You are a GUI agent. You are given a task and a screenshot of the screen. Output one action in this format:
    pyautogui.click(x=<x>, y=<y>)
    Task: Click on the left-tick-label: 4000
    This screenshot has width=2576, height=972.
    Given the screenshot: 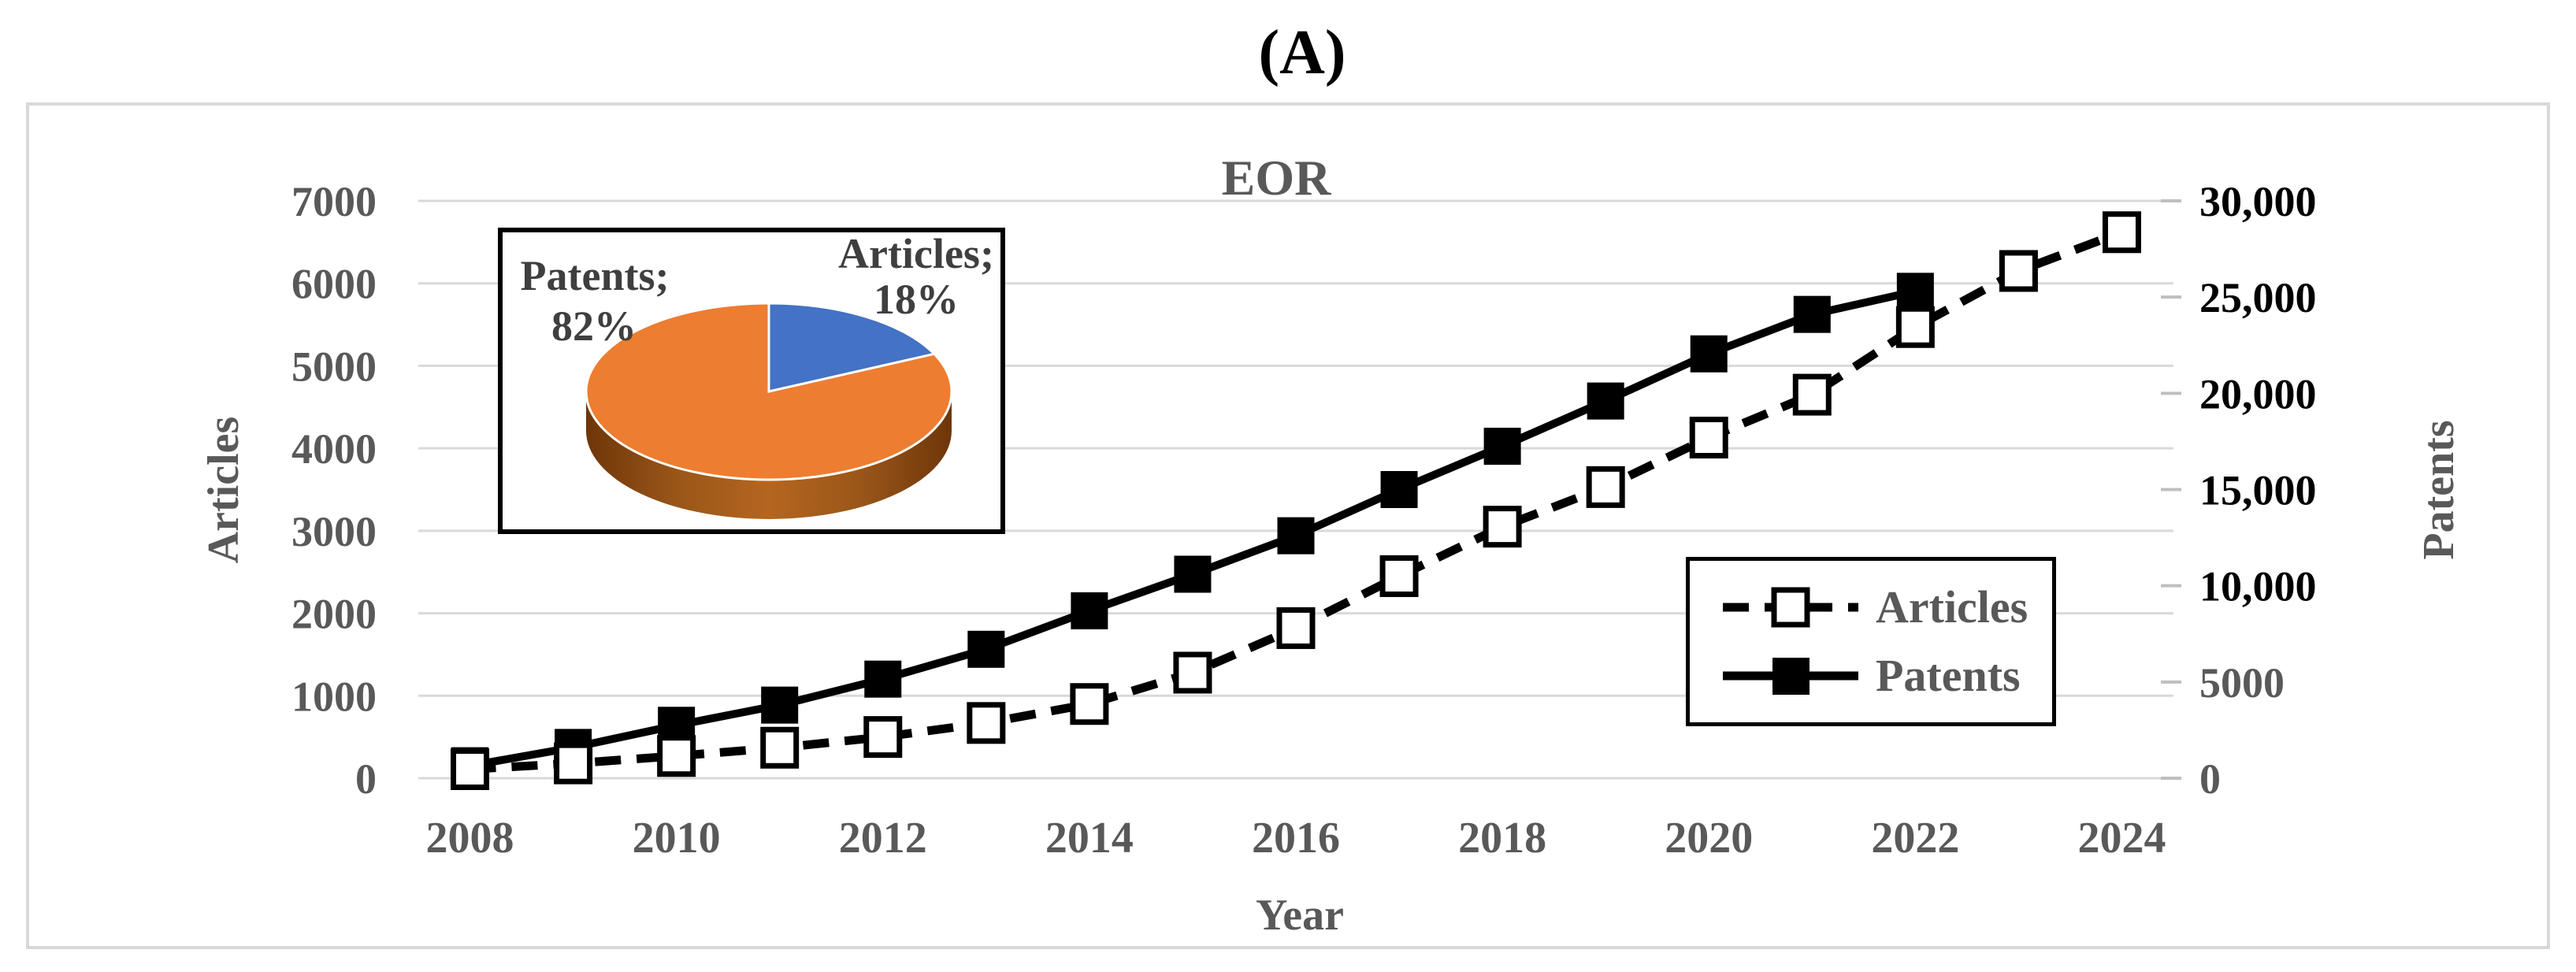 What is the action you would take?
    pyautogui.click(x=334, y=449)
    